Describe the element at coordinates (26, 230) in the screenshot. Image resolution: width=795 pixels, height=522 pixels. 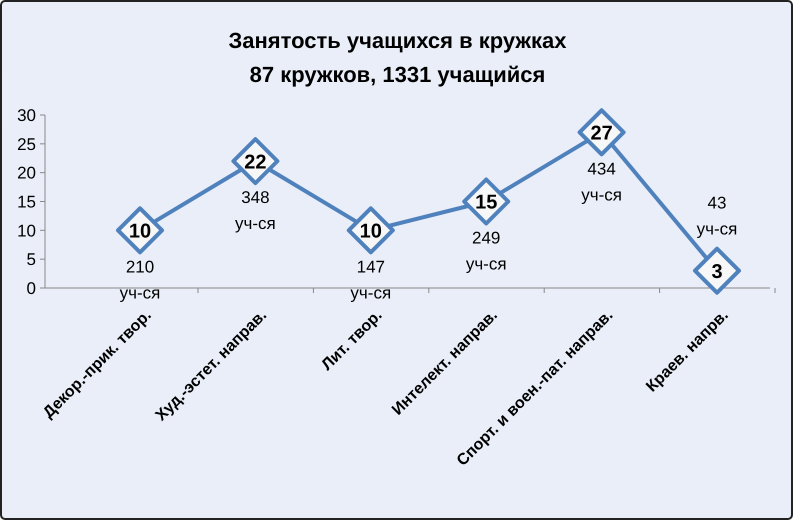
I see `y-tick-label: 10` at that location.